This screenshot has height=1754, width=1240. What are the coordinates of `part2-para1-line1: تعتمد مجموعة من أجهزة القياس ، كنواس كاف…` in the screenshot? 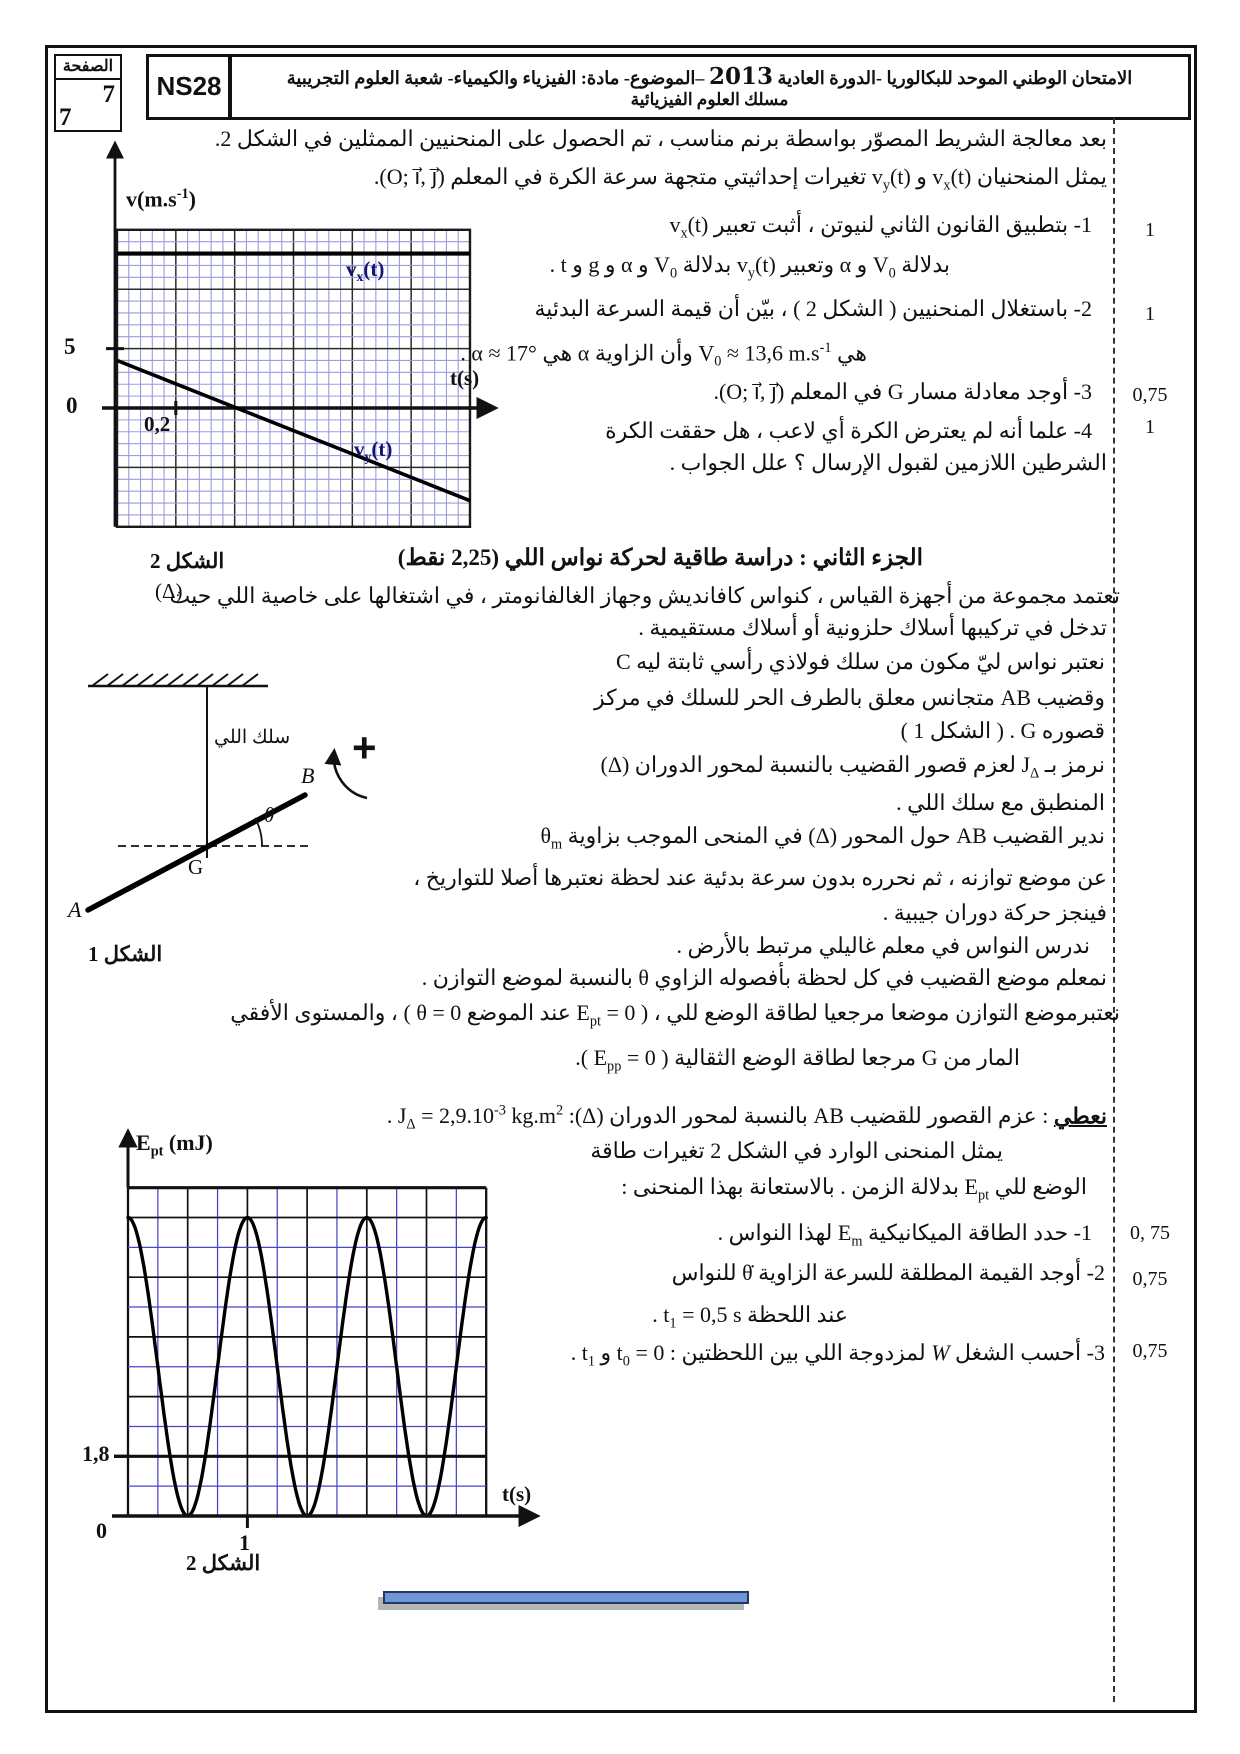 It's located at (644, 595).